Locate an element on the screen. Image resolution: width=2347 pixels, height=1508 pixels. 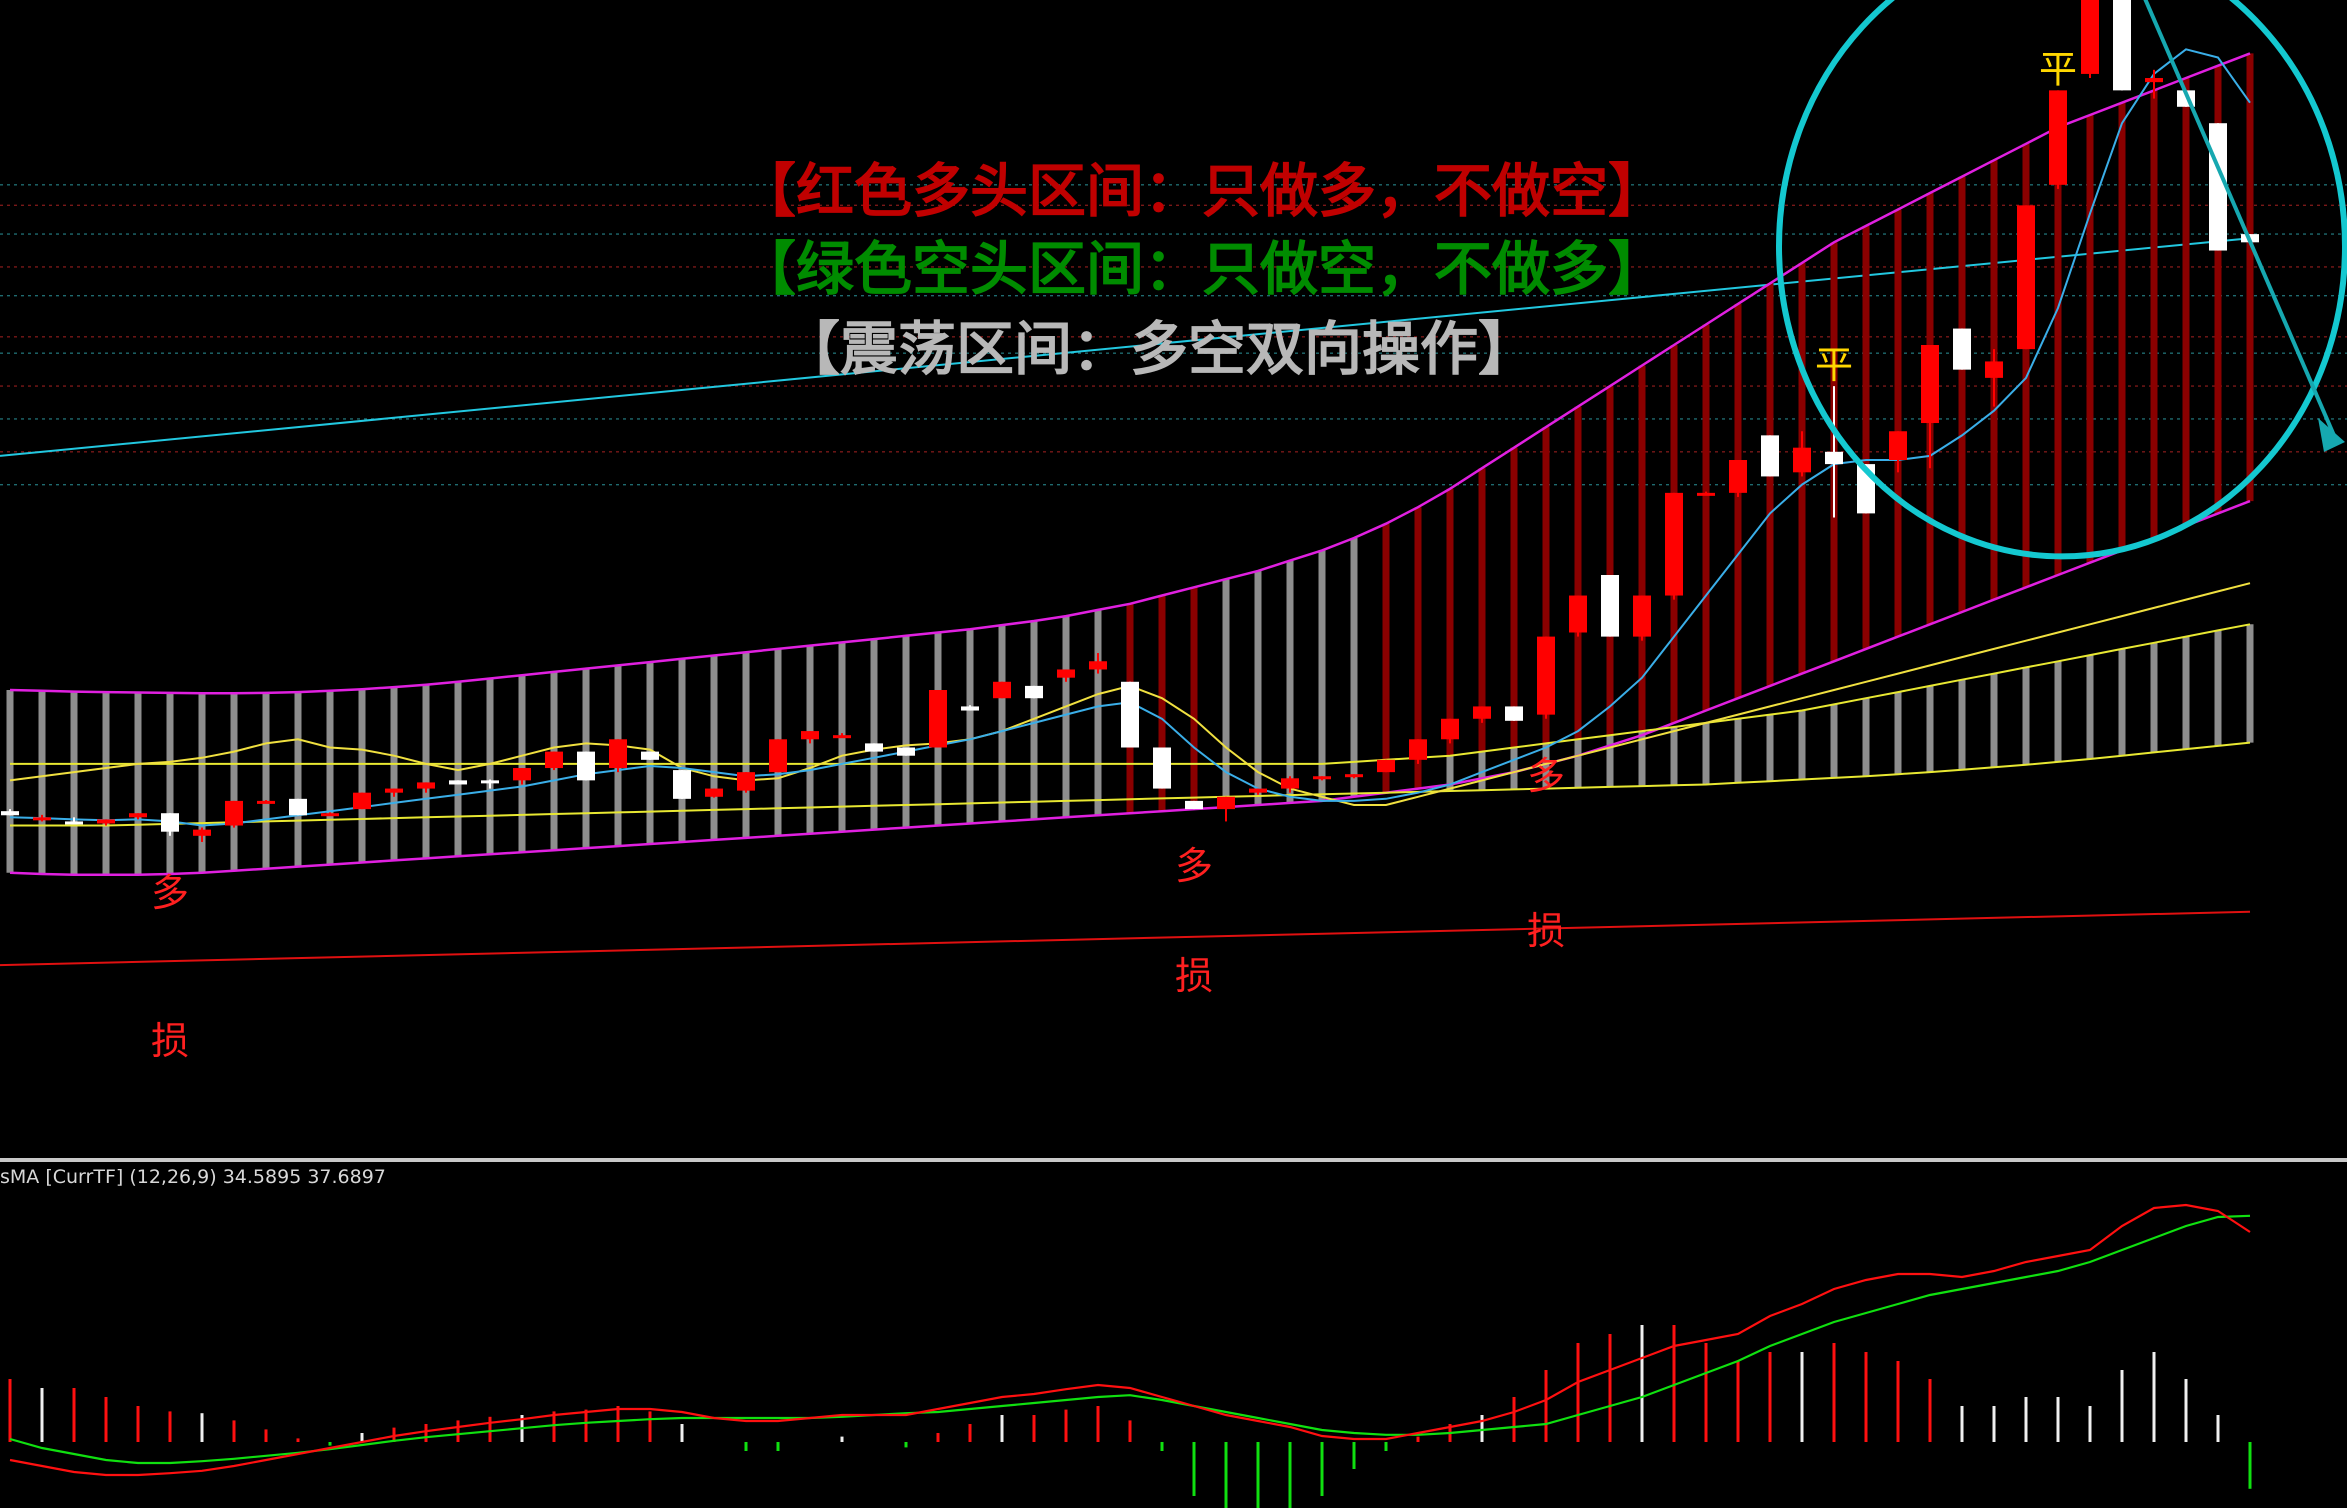
highlight-annotation is located at coordinates (2061, 280).